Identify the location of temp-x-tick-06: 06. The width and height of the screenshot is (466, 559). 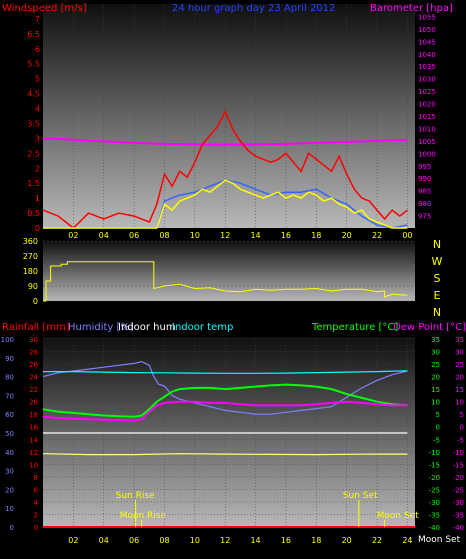
(134, 540).